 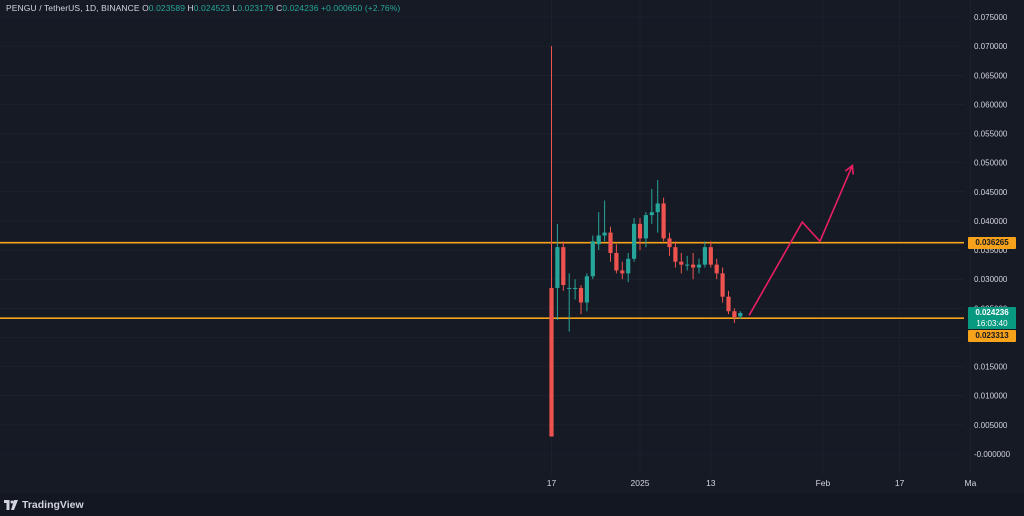 What do you see at coordinates (992, 323) in the screenshot?
I see `bar-countdown: 16:03:40` at bounding box center [992, 323].